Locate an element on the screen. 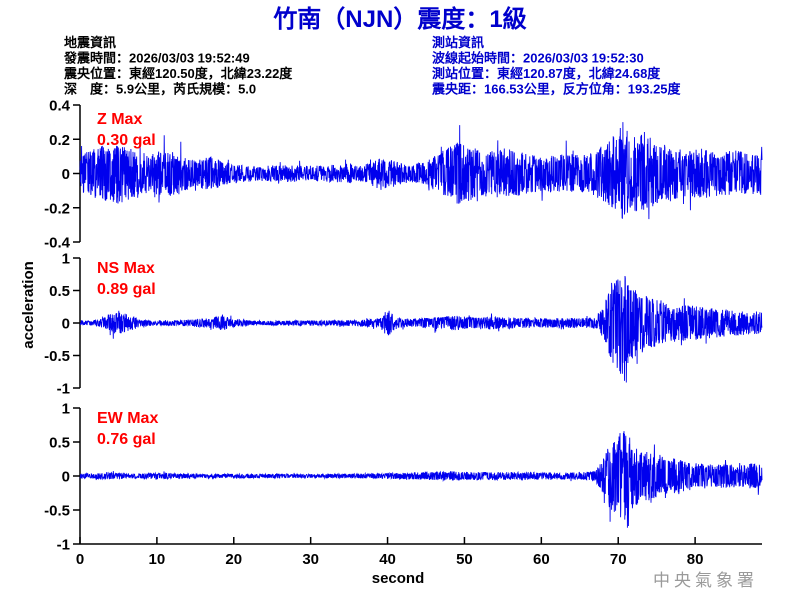 This screenshot has width=800, height=600. waveform-z is located at coordinates (421, 171).